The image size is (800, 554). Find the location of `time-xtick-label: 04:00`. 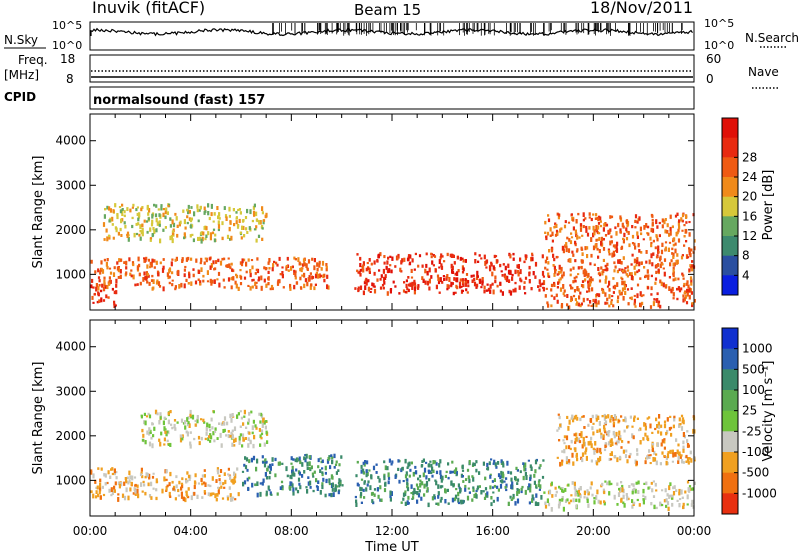

time-xtick-label: 04:00 is located at coordinates (190, 531).